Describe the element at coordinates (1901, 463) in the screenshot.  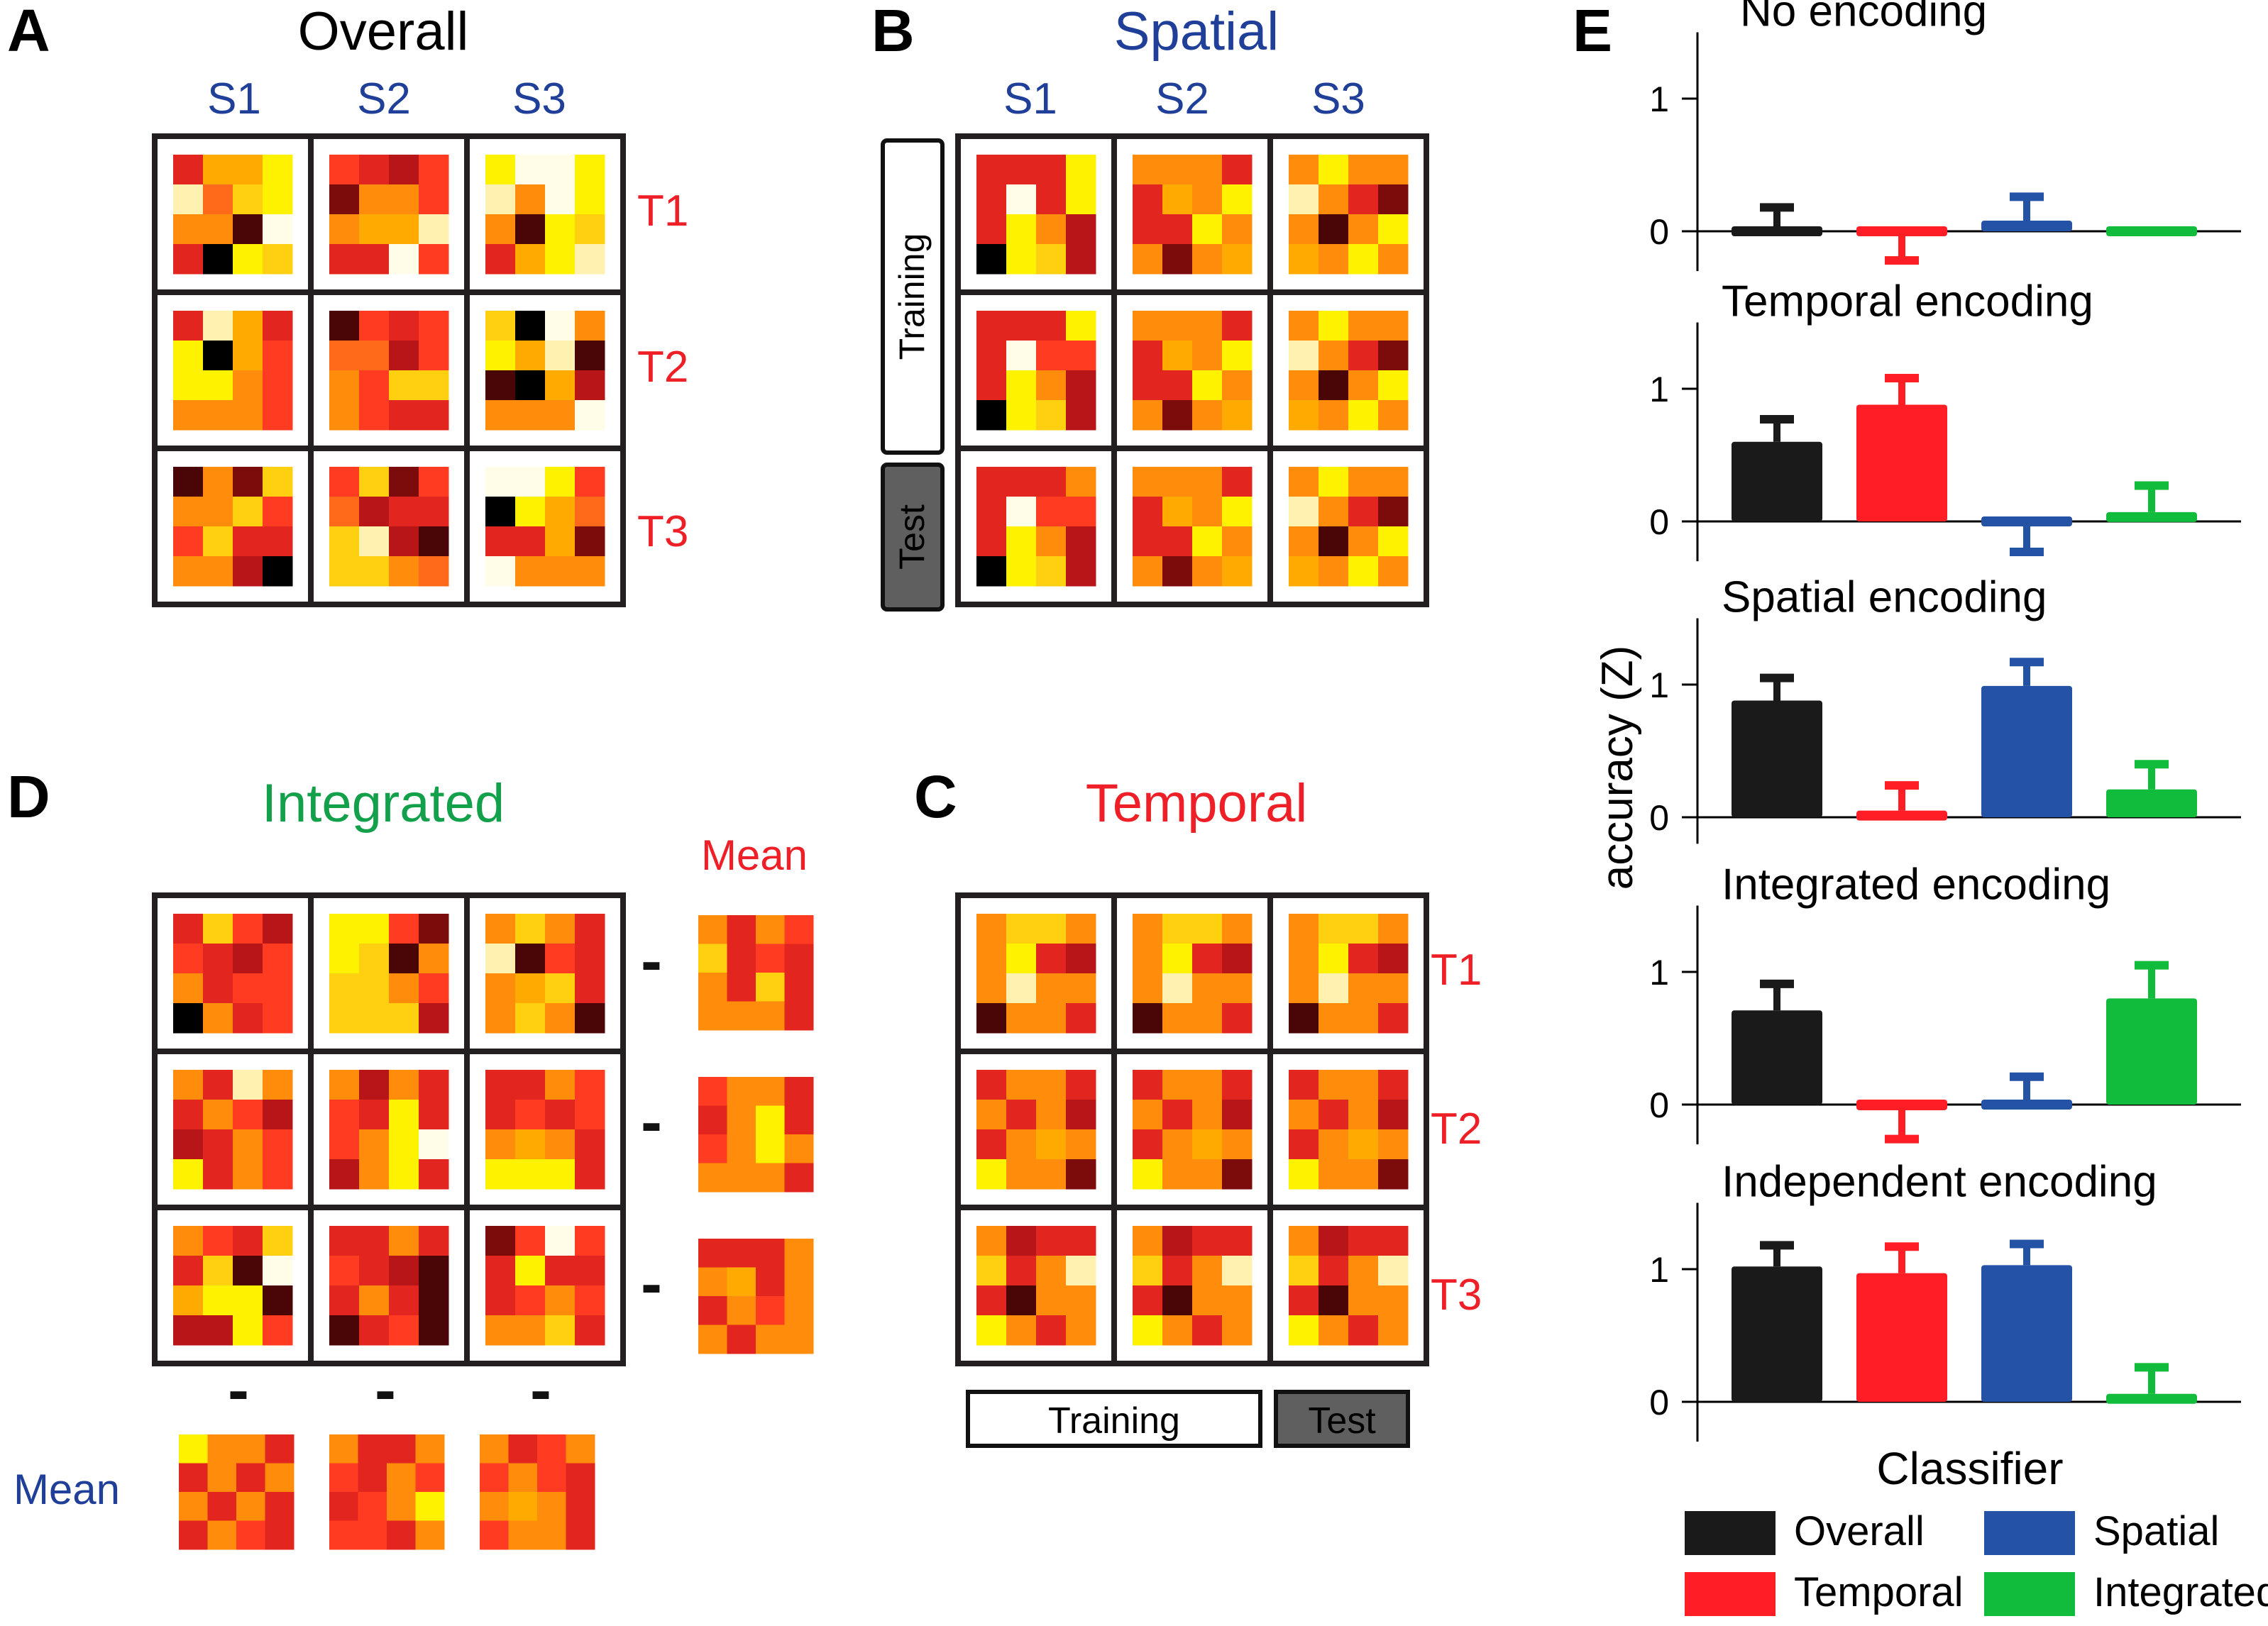
I see `bar-temporal` at that location.